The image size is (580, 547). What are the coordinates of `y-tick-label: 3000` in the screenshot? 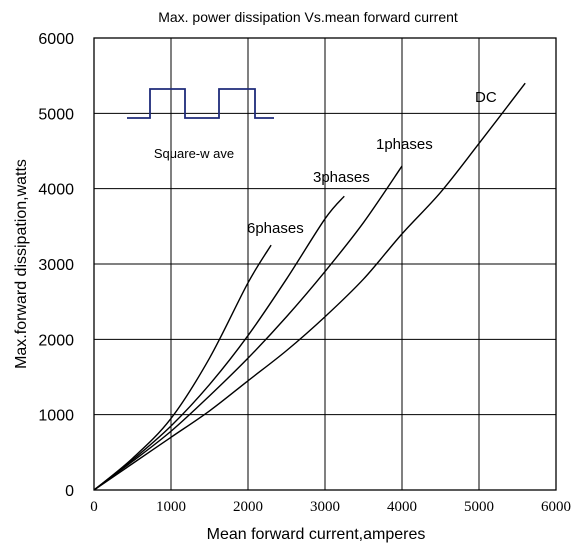 It's located at (56, 265).